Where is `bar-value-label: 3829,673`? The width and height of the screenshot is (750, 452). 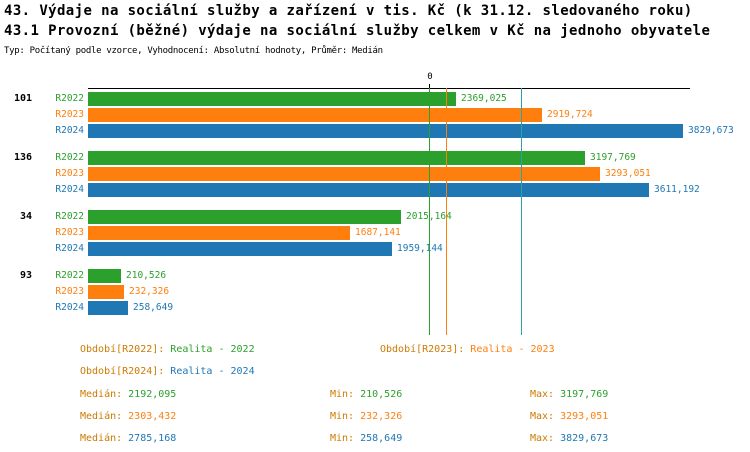 bar-value-label: 3829,673 is located at coordinates (711, 130).